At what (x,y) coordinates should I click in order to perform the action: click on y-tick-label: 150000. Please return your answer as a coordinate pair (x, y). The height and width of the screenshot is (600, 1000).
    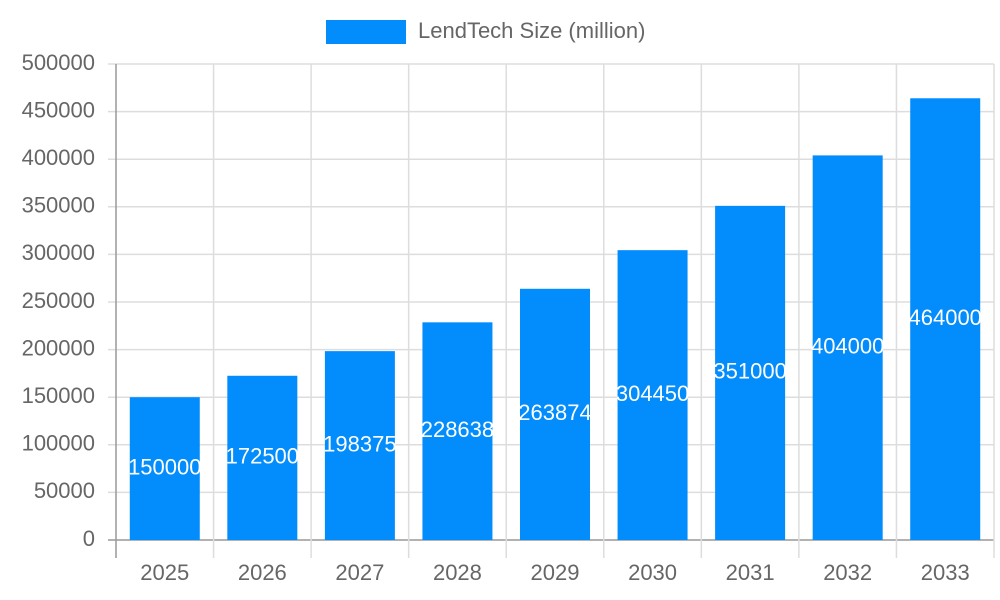
    Looking at the image, I should click on (58, 395).